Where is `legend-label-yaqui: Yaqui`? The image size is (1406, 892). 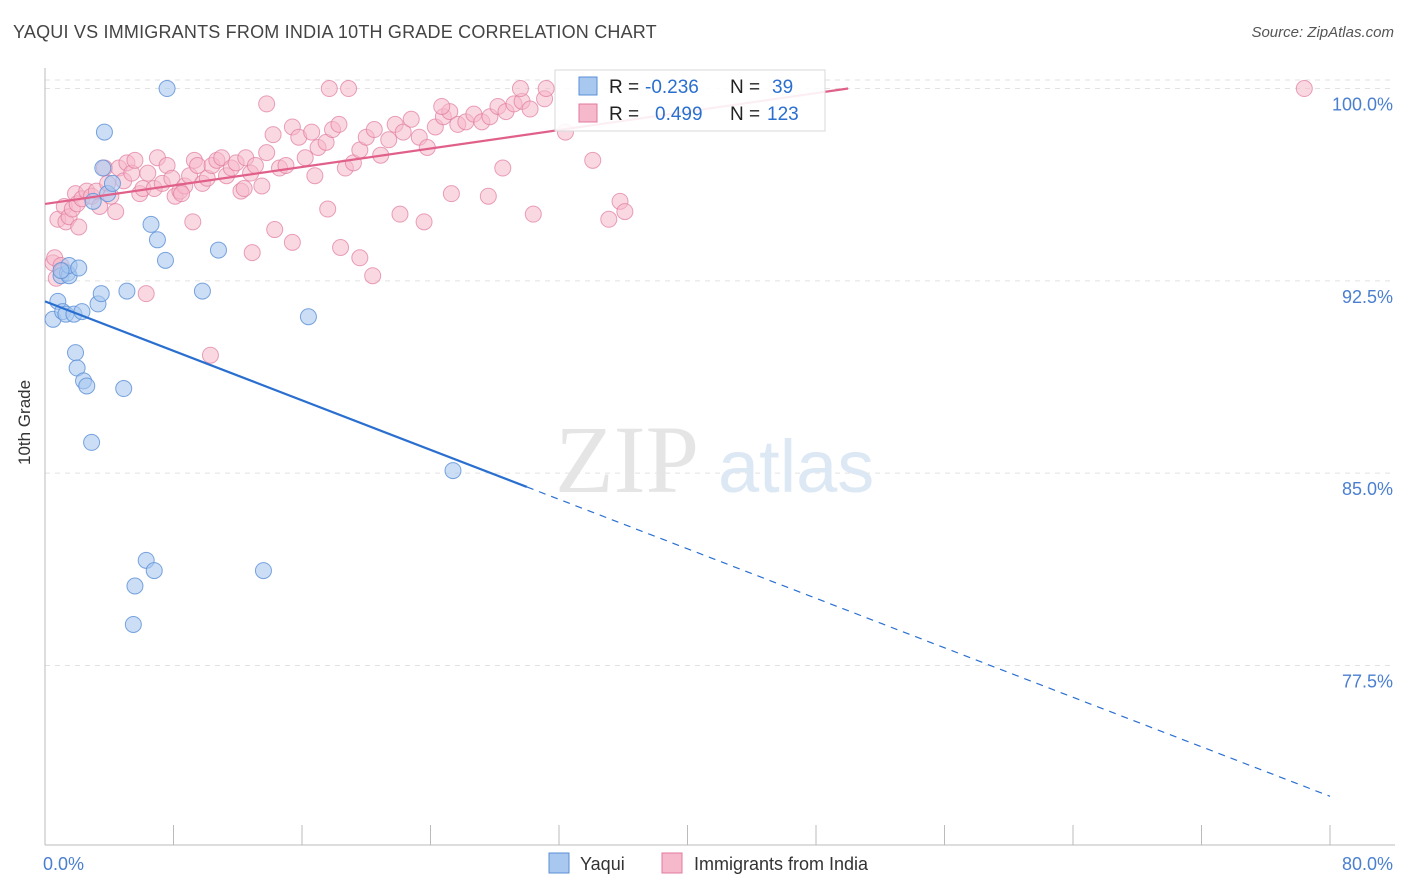
legend-label-yaqui: Yaqui is located at coordinates (602, 864).